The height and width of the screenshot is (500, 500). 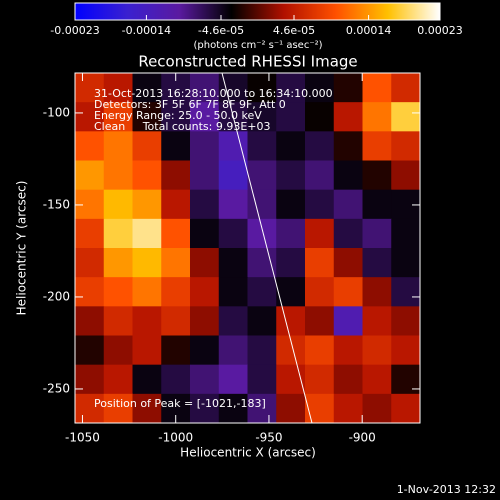 I want to click on x-tick-label: -950, so click(x=268, y=438).